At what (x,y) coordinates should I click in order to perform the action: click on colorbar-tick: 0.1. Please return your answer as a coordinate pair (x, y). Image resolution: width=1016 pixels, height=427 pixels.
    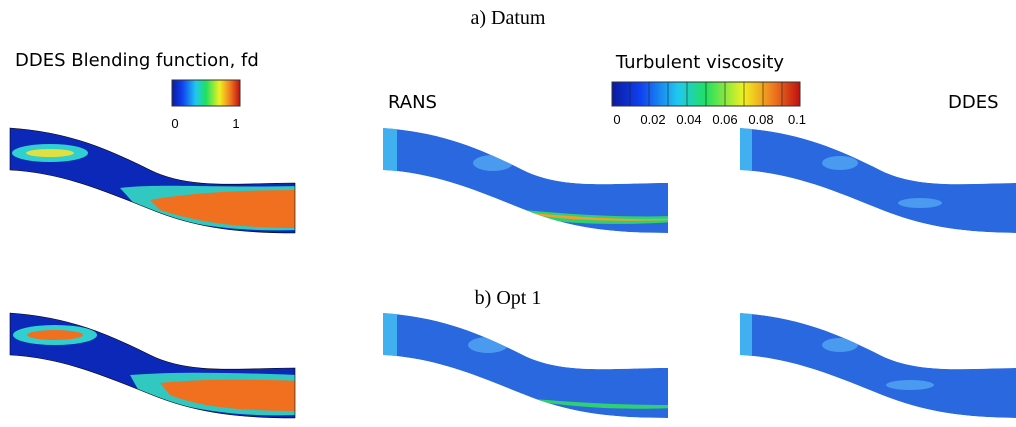
    Looking at the image, I should click on (797, 119).